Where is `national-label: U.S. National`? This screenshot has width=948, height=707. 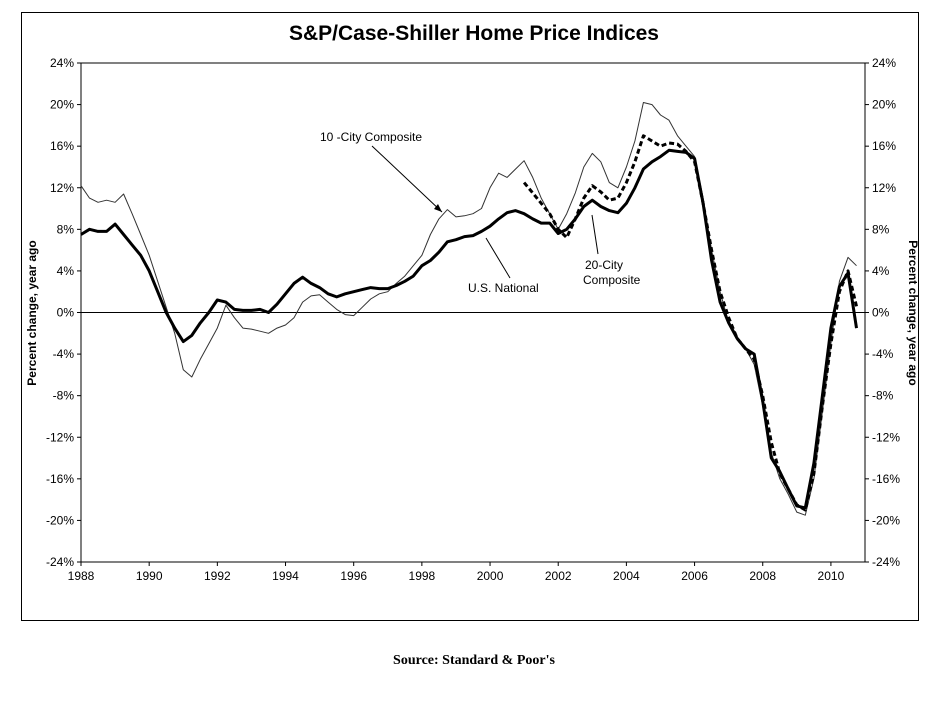
national-label: U.S. National is located at coordinates (503, 288).